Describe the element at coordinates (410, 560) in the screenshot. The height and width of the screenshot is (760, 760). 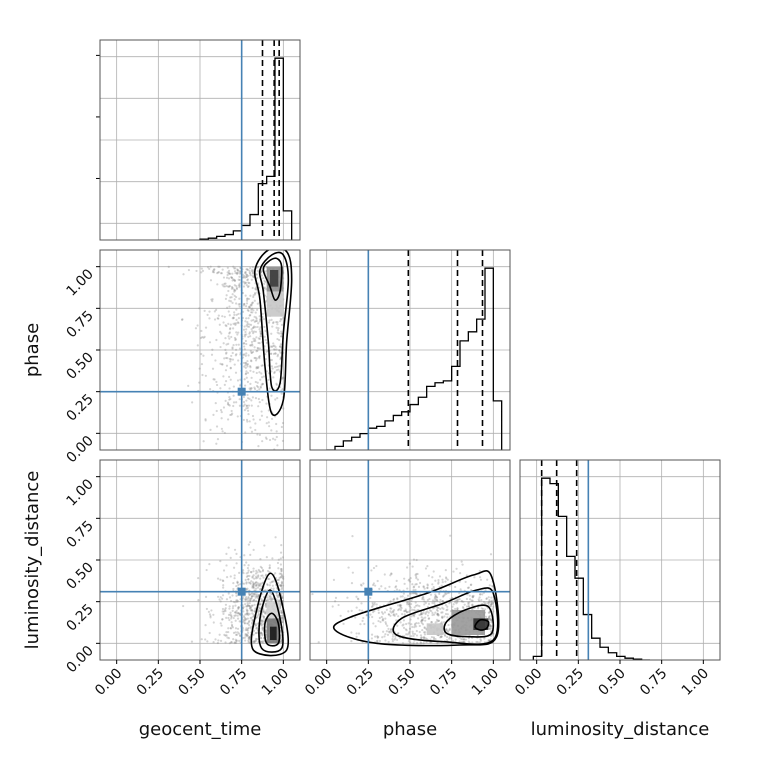
I see `joint-panel-phase-luminosity_distance` at that location.